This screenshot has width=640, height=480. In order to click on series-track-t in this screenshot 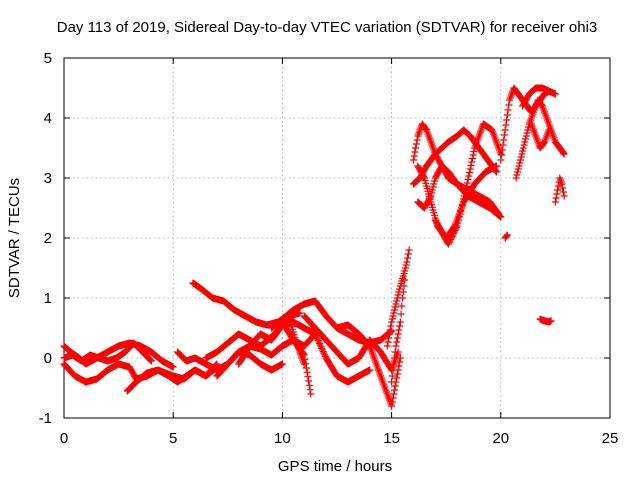, I will do `click(468, 184)`.